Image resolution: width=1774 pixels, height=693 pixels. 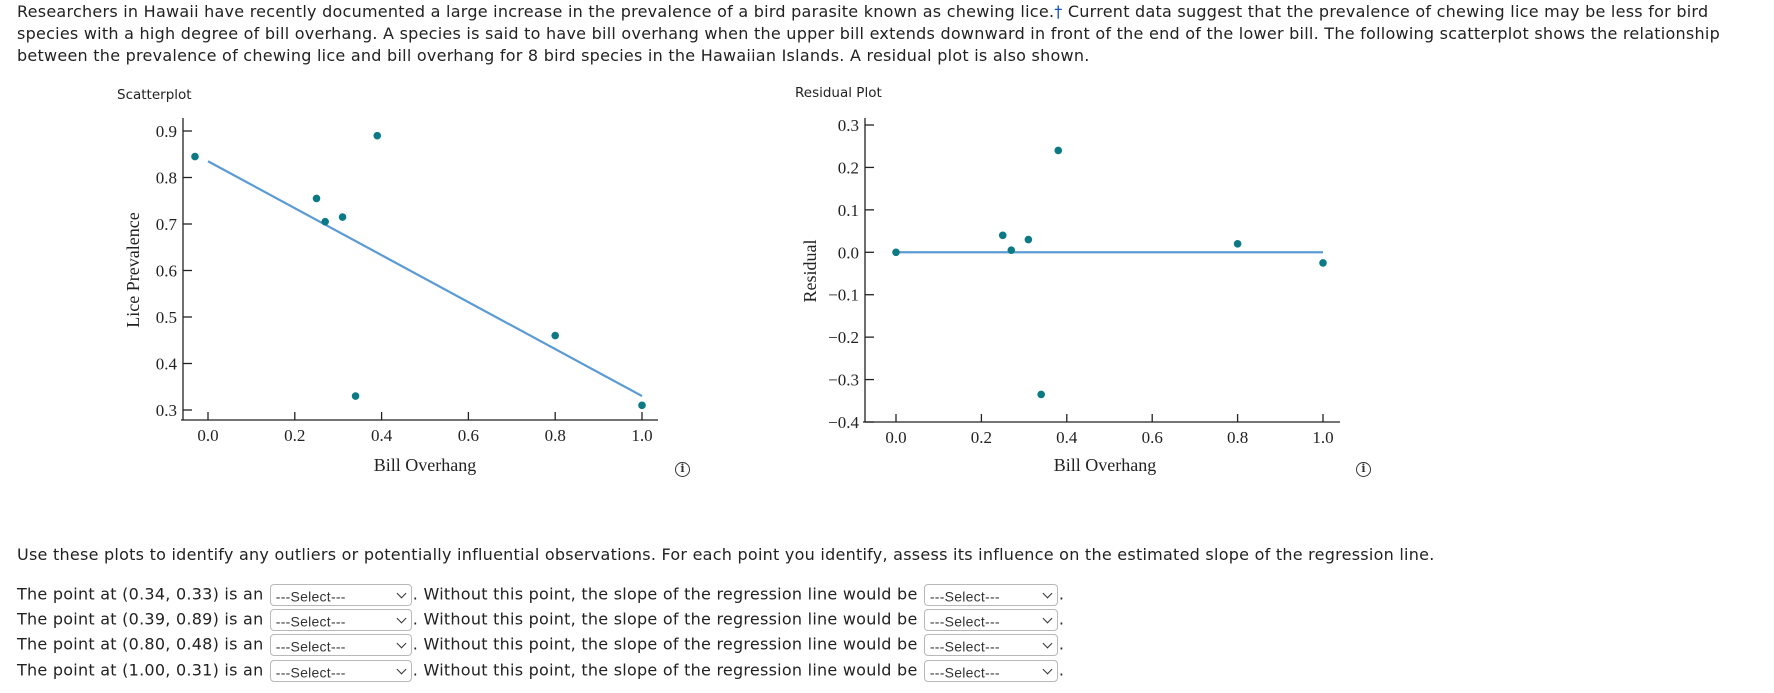 What do you see at coordinates (382, 435) in the screenshot?
I see `scatter-x-tick-label: 0.4` at bounding box center [382, 435].